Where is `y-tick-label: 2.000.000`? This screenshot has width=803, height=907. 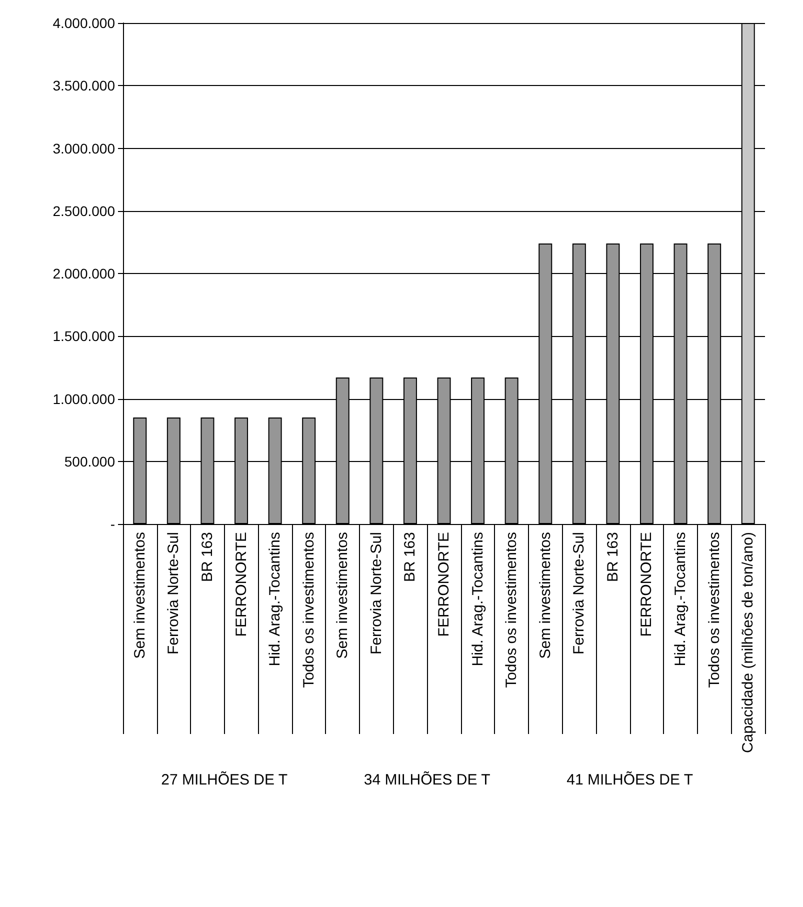 y-tick-label: 2.000.000 is located at coordinates (84, 274).